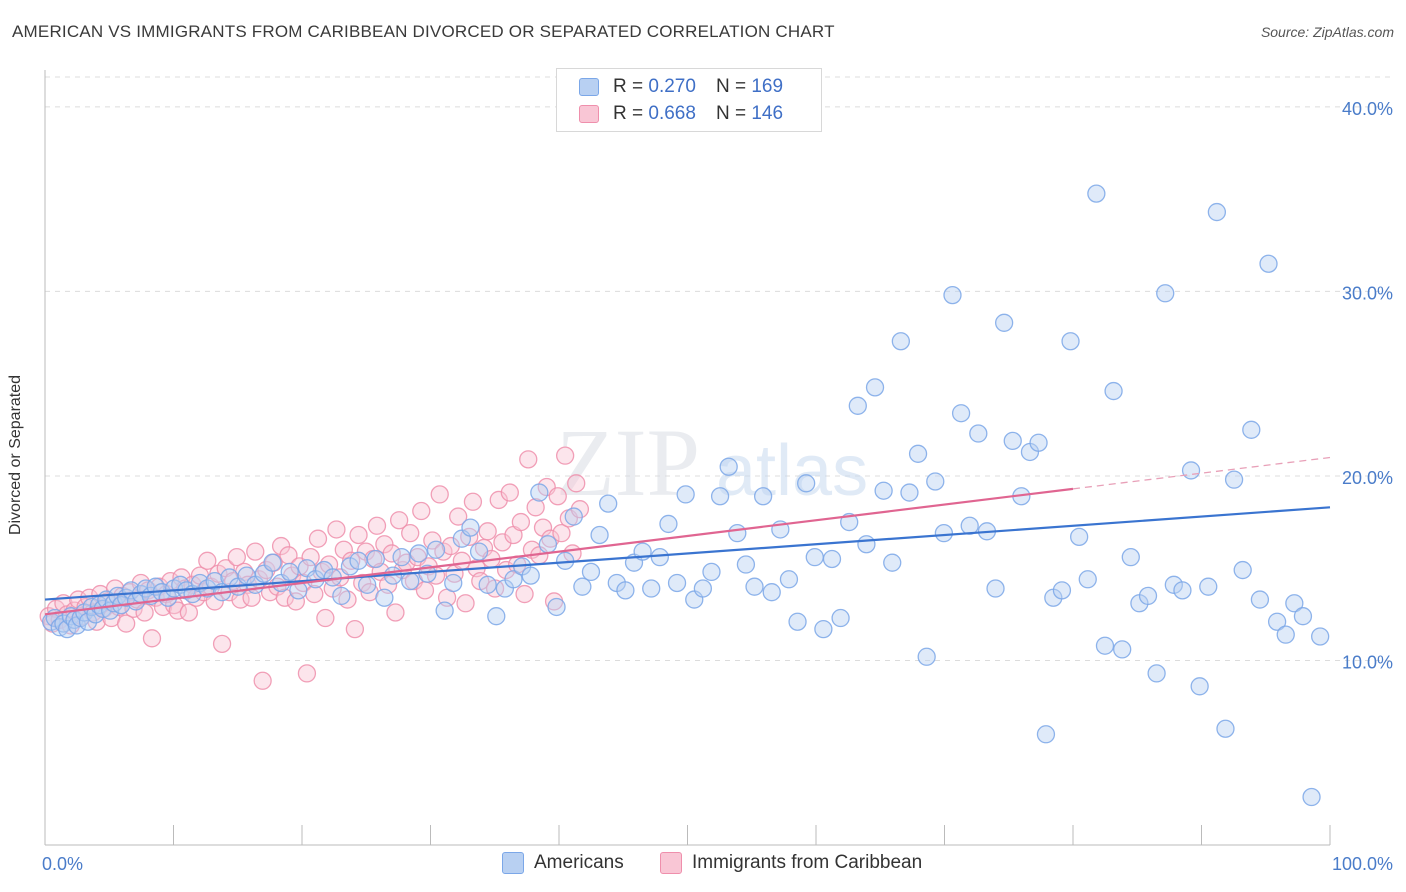  Describe the element at coordinates (792, 471) in the screenshot. I see `watermark-atlas: atlas` at that location.